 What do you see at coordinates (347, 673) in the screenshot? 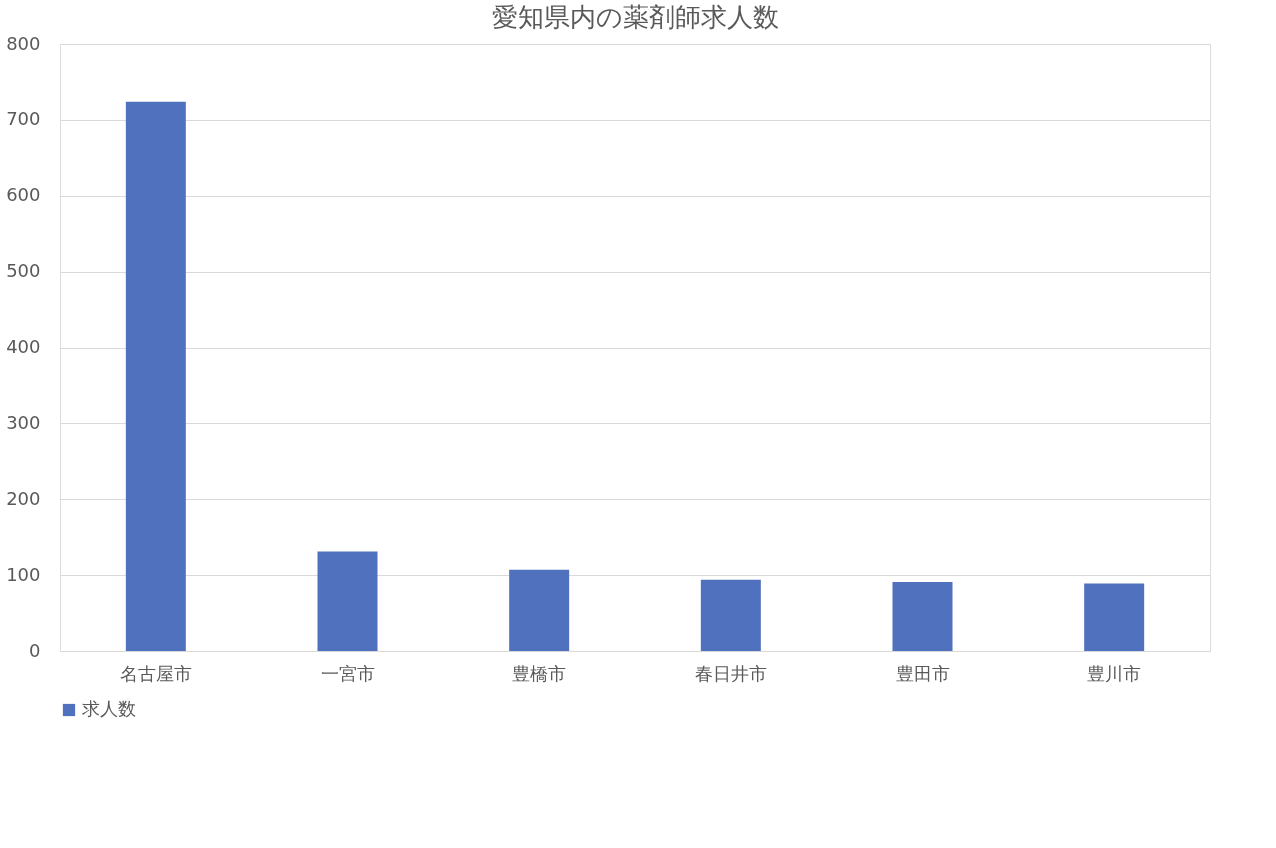
I see `x-tick-label: 一宮市` at bounding box center [347, 673].